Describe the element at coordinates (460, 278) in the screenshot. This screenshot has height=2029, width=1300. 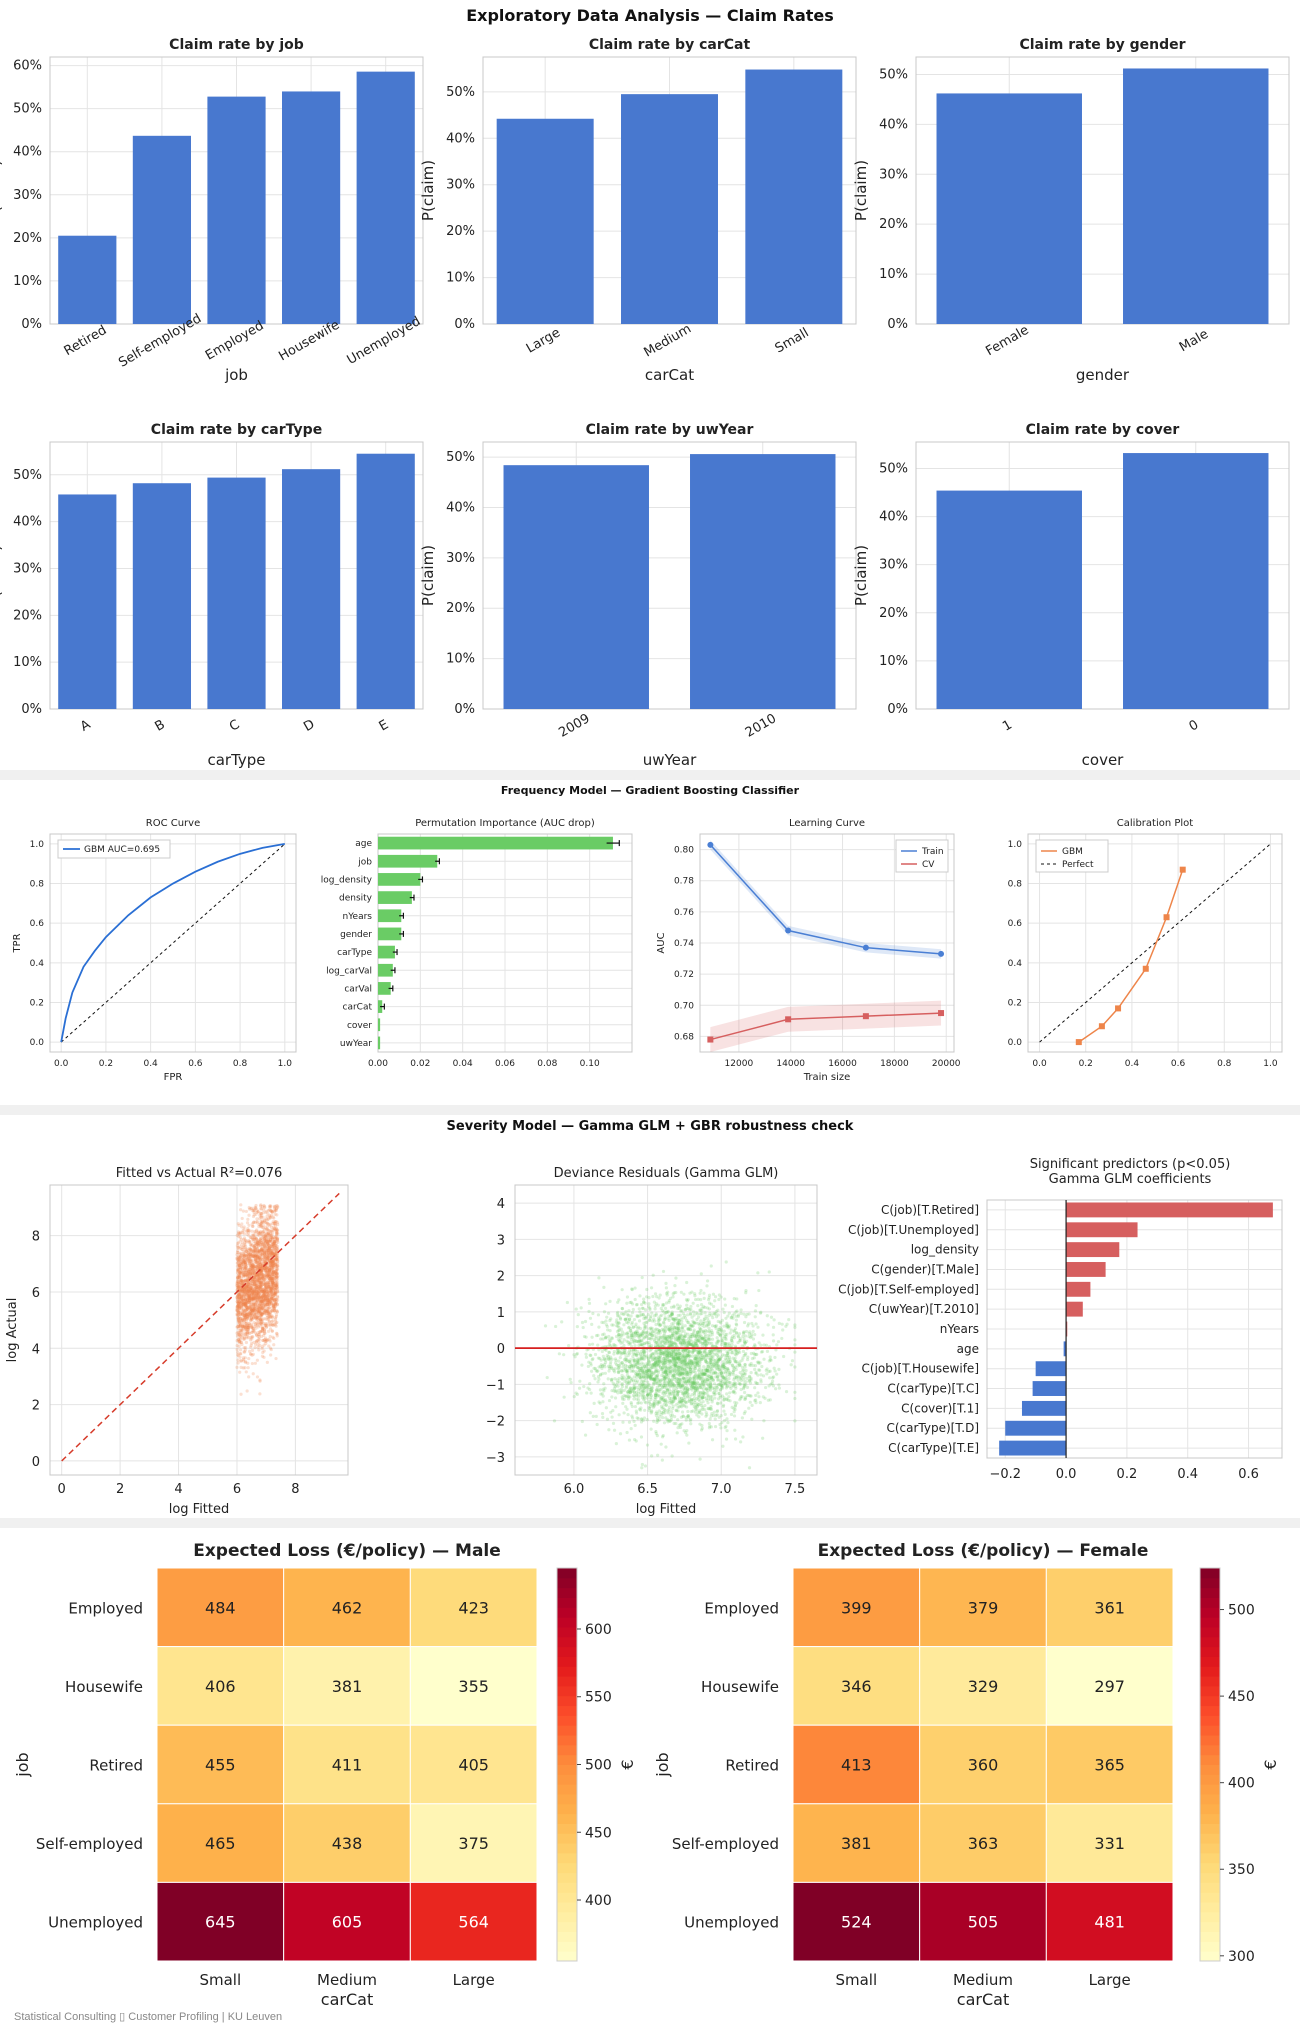
I see `y-tick-label: 10%` at that location.